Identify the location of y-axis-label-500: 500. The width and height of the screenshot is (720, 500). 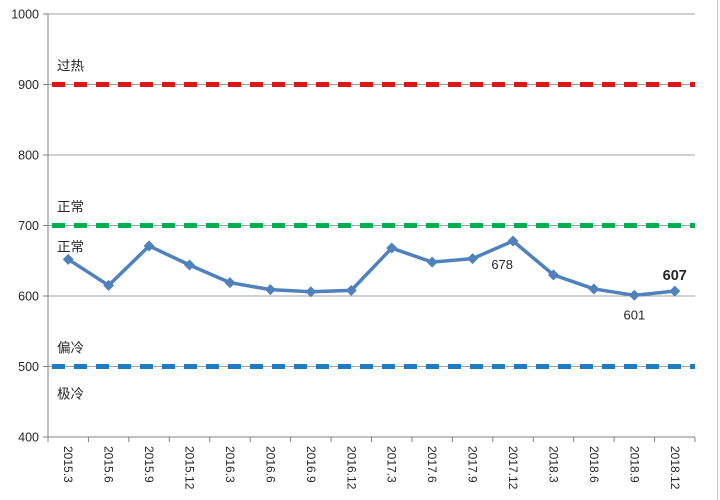
(28, 367).